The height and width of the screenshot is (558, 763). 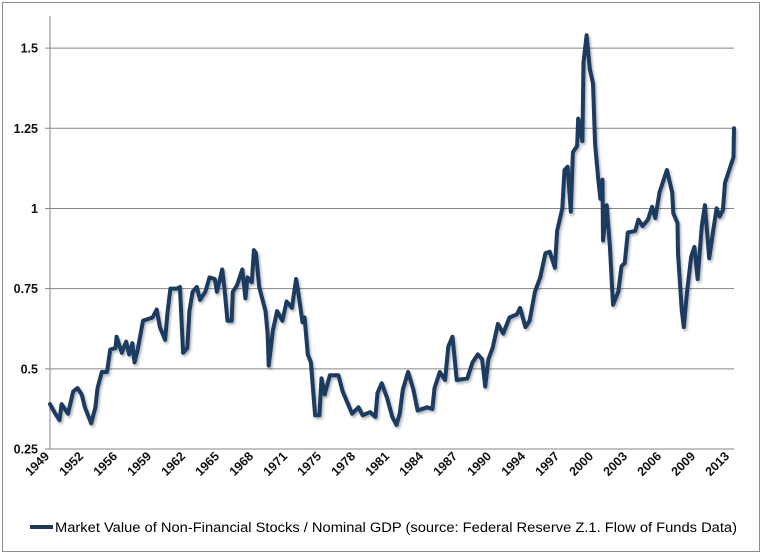 What do you see at coordinates (26, 129) in the screenshot?
I see `y-tick-label: 1.25` at bounding box center [26, 129].